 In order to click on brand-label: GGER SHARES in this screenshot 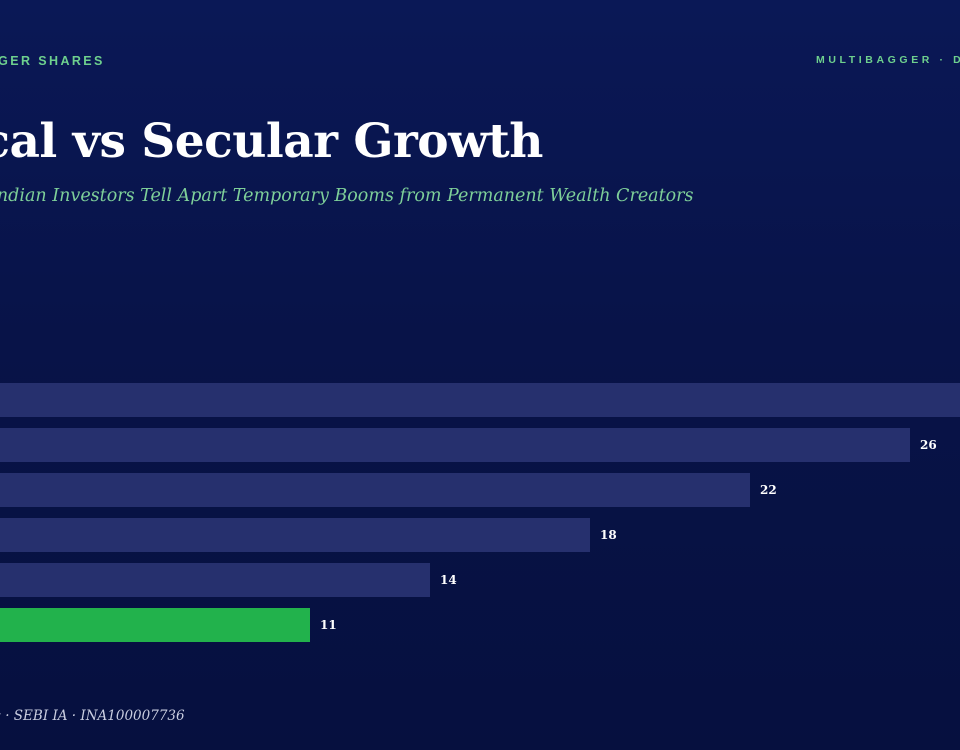, I will do `click(52, 61)`.